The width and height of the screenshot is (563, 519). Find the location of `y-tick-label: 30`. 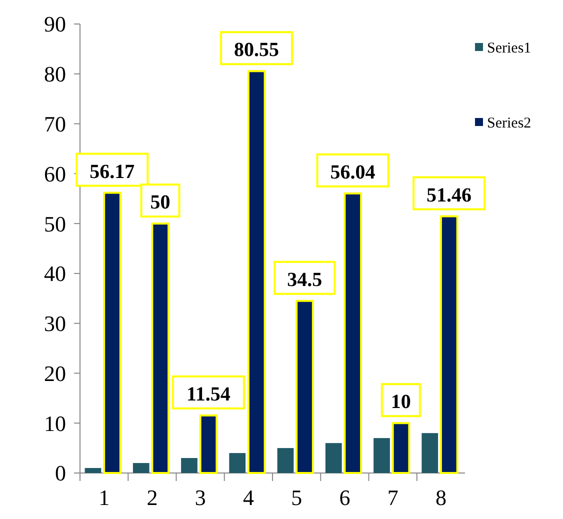

y-tick-label: 30 is located at coordinates (55, 323).